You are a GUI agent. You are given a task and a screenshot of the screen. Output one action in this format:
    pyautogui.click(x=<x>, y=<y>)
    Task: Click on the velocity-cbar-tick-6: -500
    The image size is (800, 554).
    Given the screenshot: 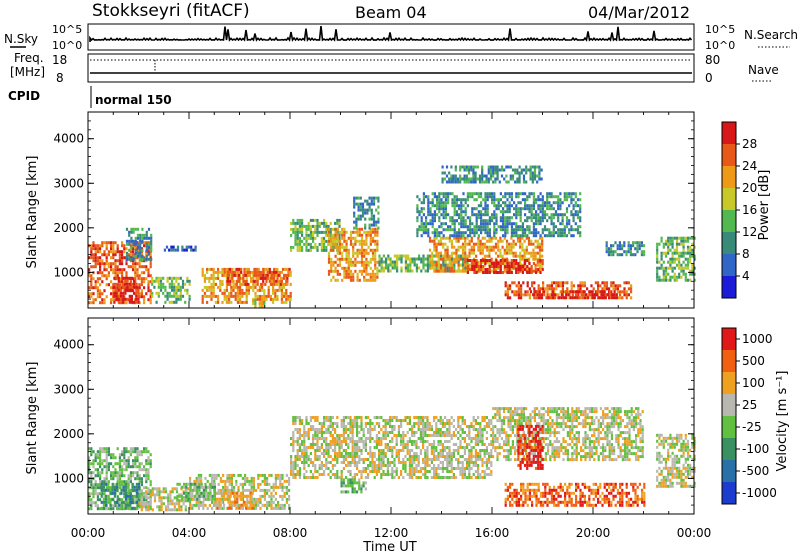 What is the action you would take?
    pyautogui.click(x=755, y=471)
    